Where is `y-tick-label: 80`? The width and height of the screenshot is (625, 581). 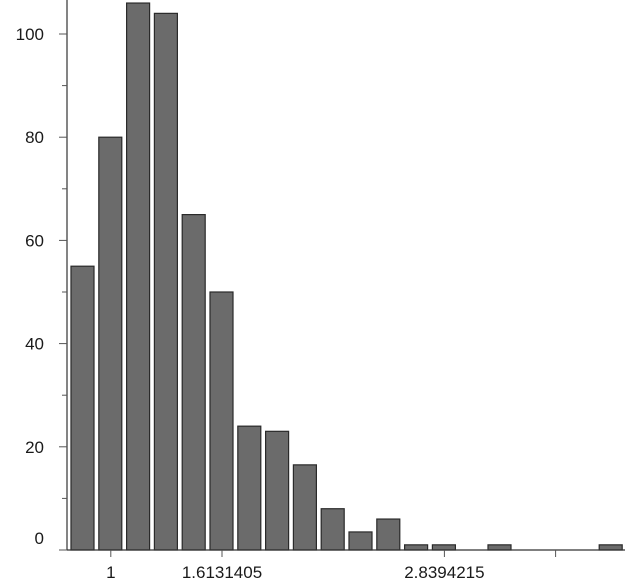 y-tick-label: 80 is located at coordinates (34, 137).